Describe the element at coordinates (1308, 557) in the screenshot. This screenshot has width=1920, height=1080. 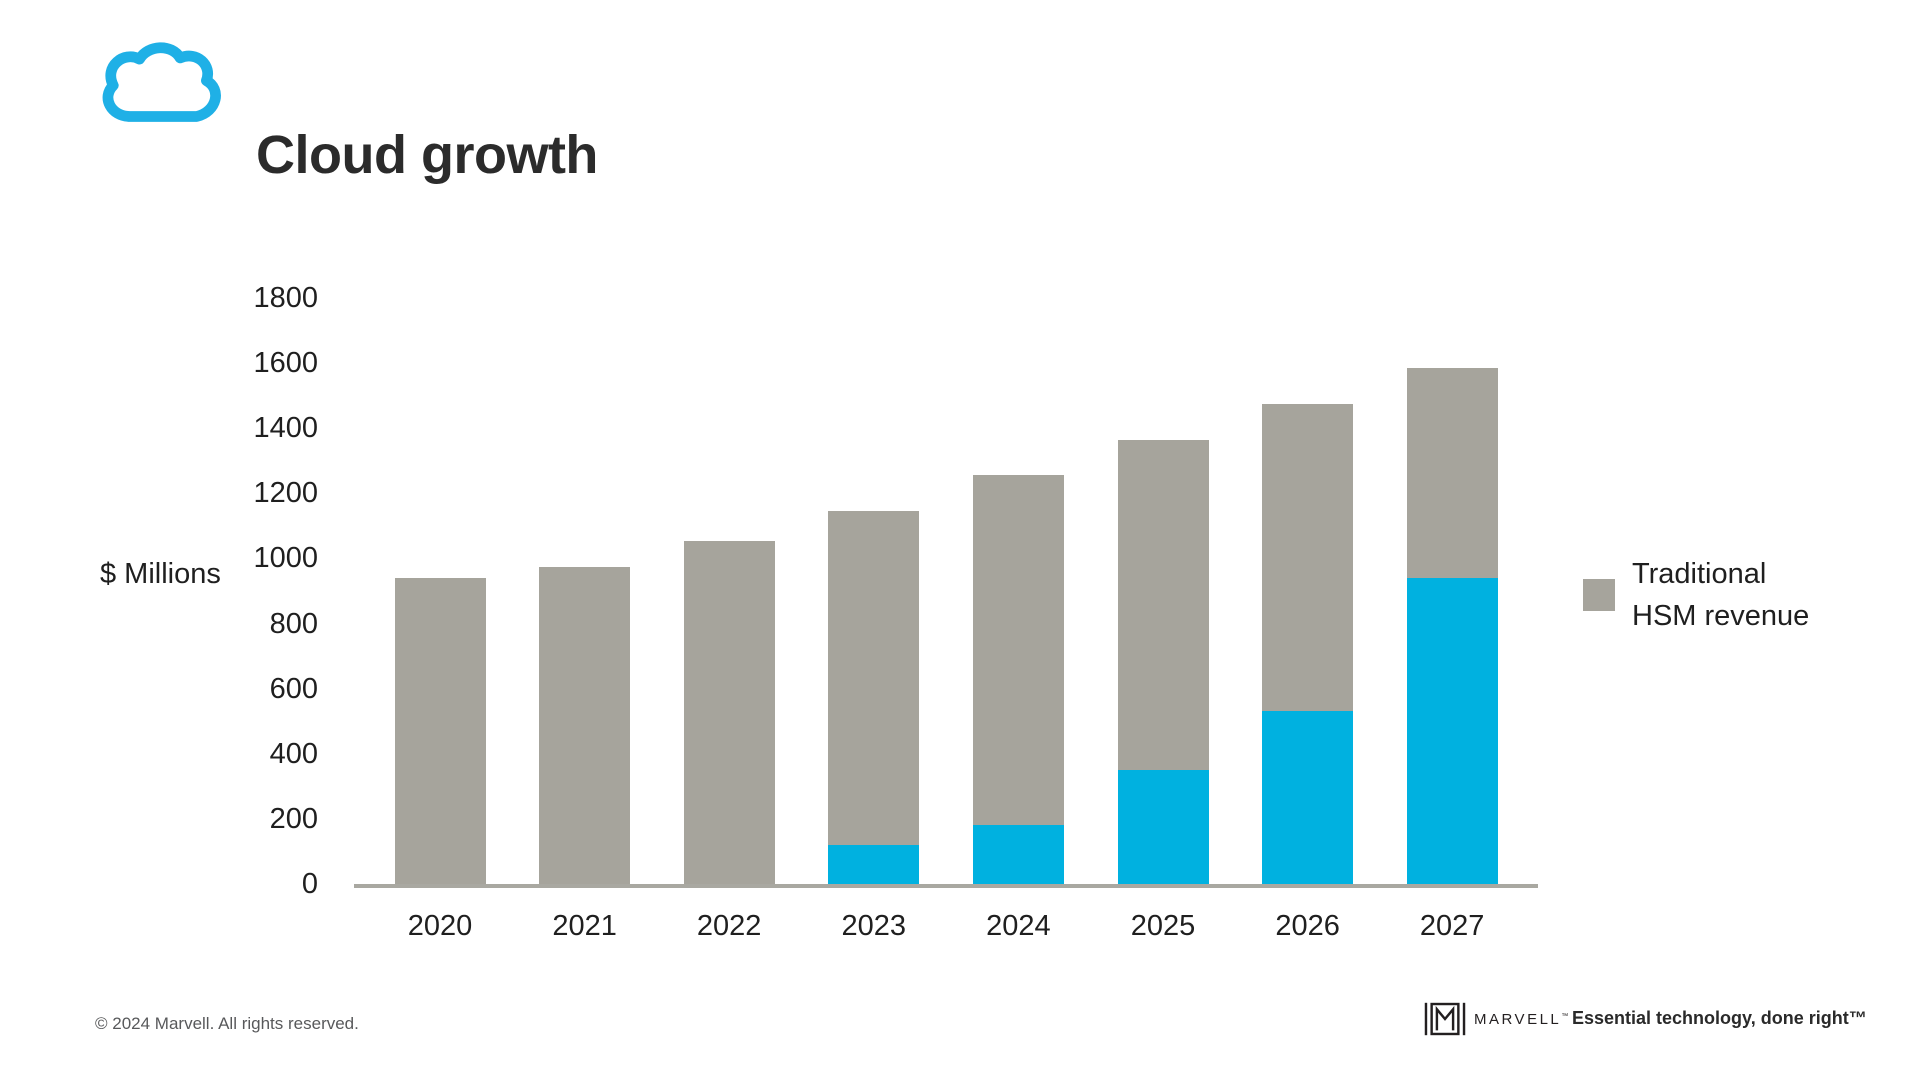
I see `bar-2026-traditional-hsm-segment` at that location.